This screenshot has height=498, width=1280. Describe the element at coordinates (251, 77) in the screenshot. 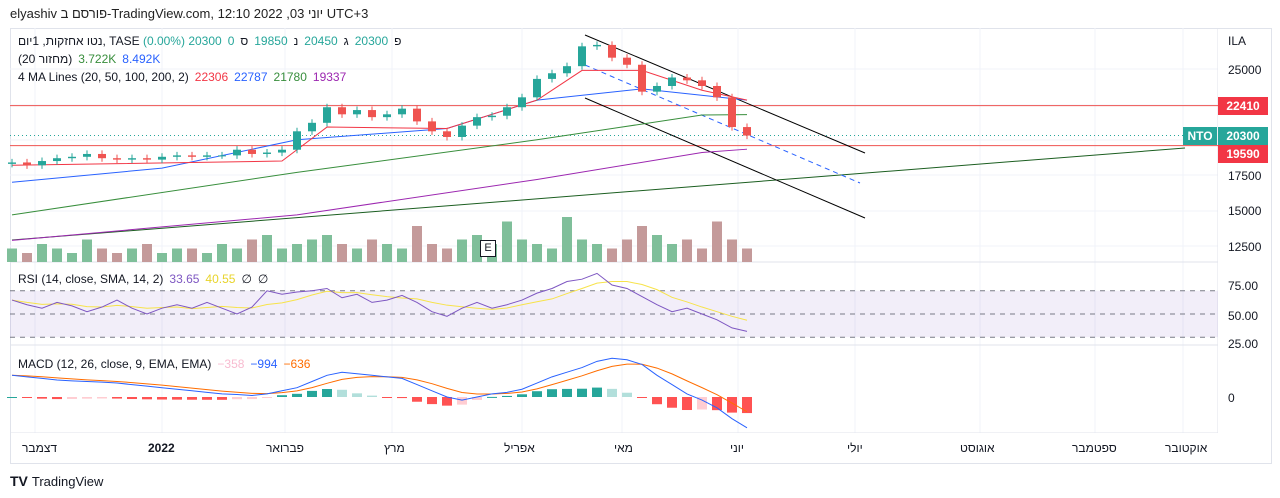

I see `ma50-value: 22787` at that location.